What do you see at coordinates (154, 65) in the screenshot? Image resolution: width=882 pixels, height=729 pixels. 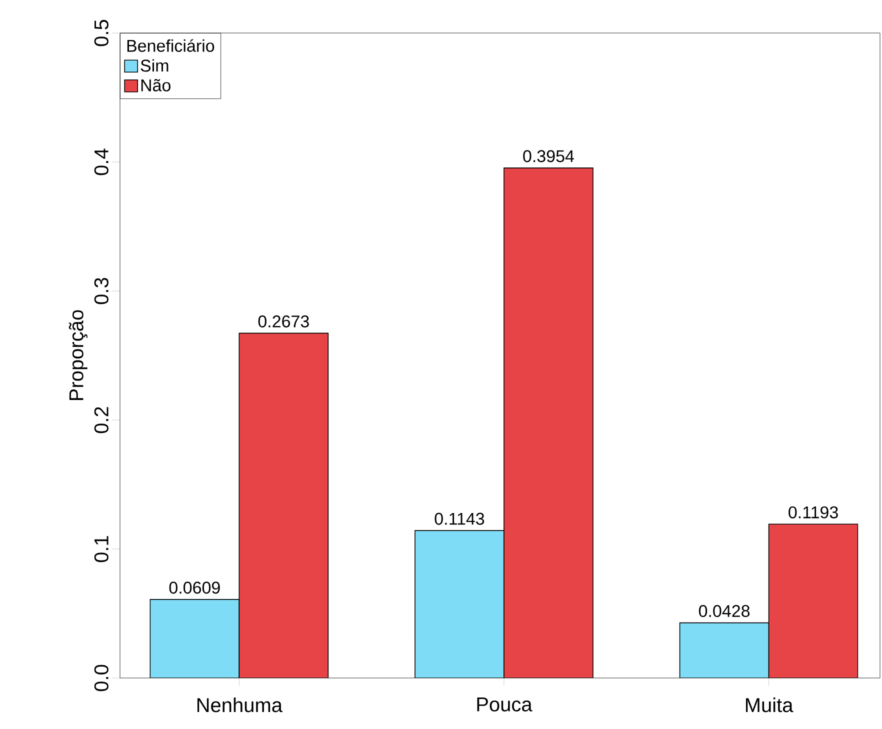 I see `legend-label: Sim` at bounding box center [154, 65].